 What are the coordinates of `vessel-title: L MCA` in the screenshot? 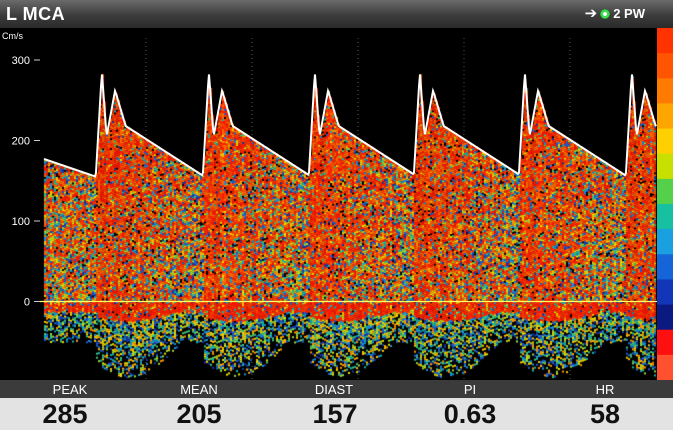 It's located at (36, 14).